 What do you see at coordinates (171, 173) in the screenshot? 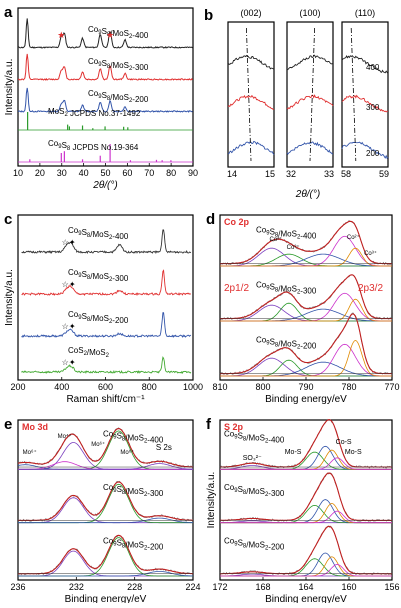
I see `x-tick-label: 80` at bounding box center [171, 173].